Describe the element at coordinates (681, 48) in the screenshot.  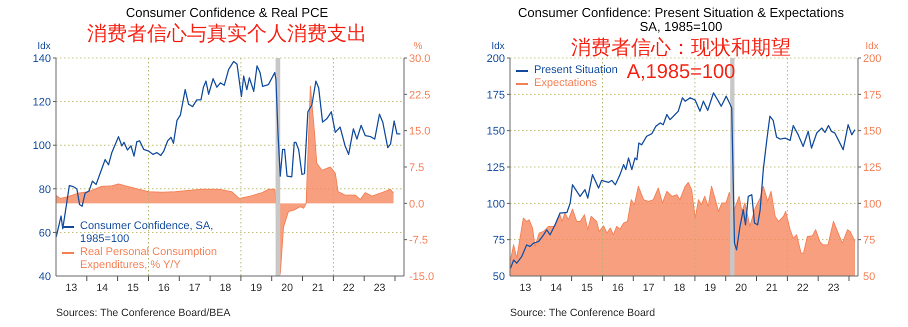
I see `annotation: 消费者信心：现状和期望` at that location.